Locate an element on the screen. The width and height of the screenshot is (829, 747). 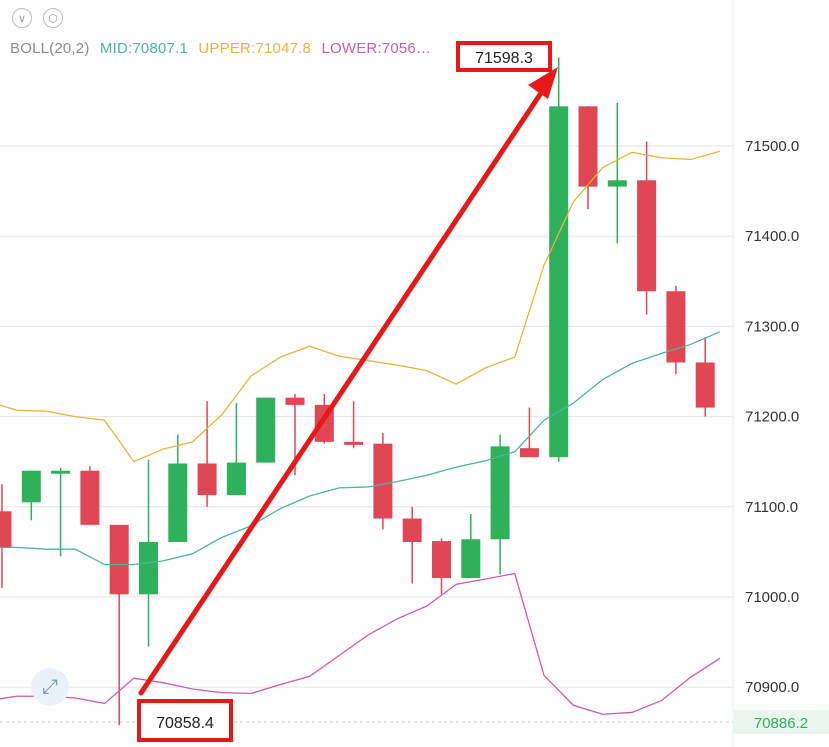
current-price-label: 70886.2 is located at coordinates (781, 723).